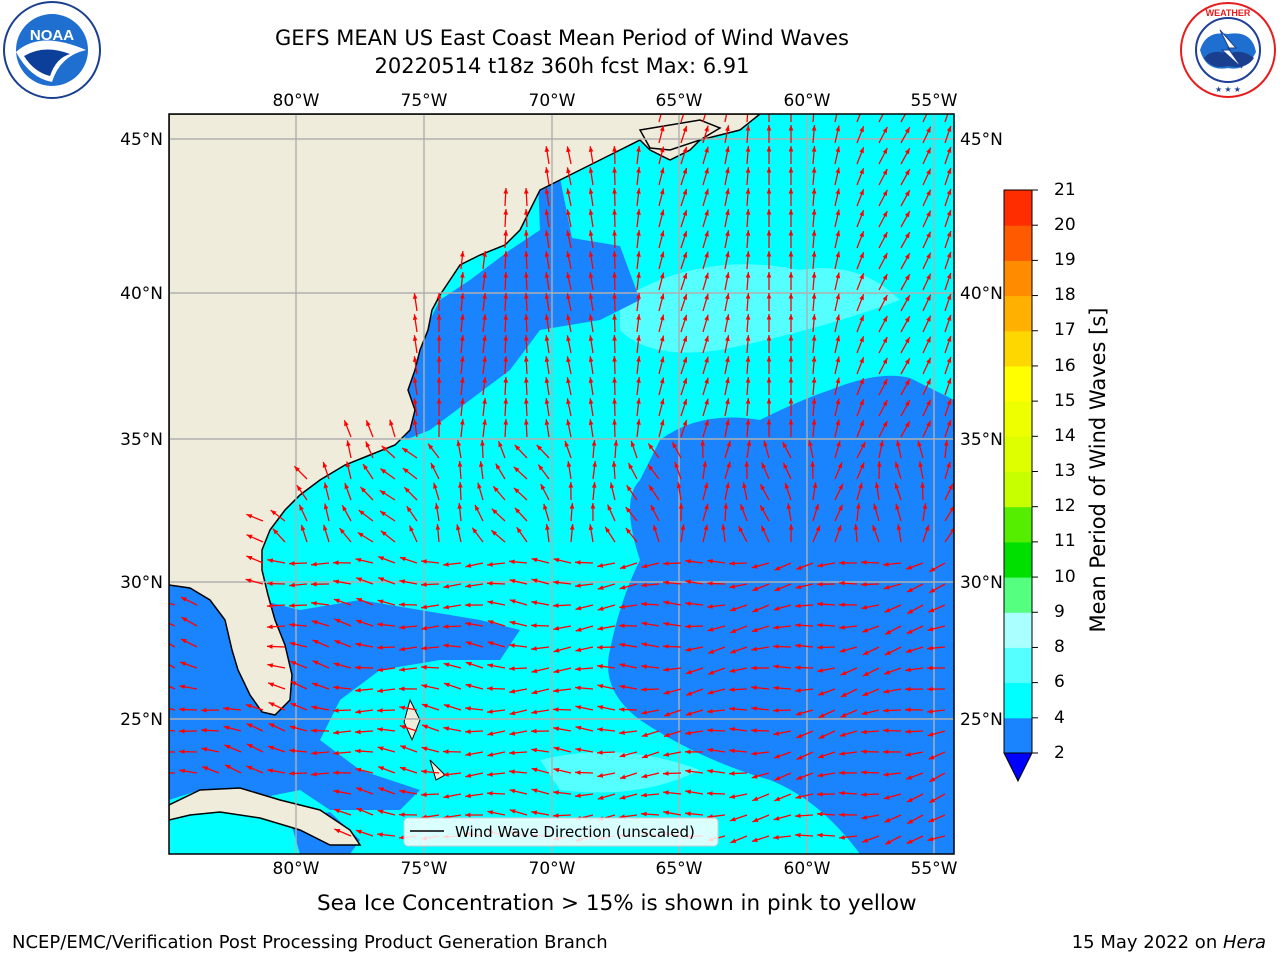 This screenshot has width=1280, height=960. What do you see at coordinates (1065, 541) in the screenshot?
I see `colorbar-tick: 11` at bounding box center [1065, 541].